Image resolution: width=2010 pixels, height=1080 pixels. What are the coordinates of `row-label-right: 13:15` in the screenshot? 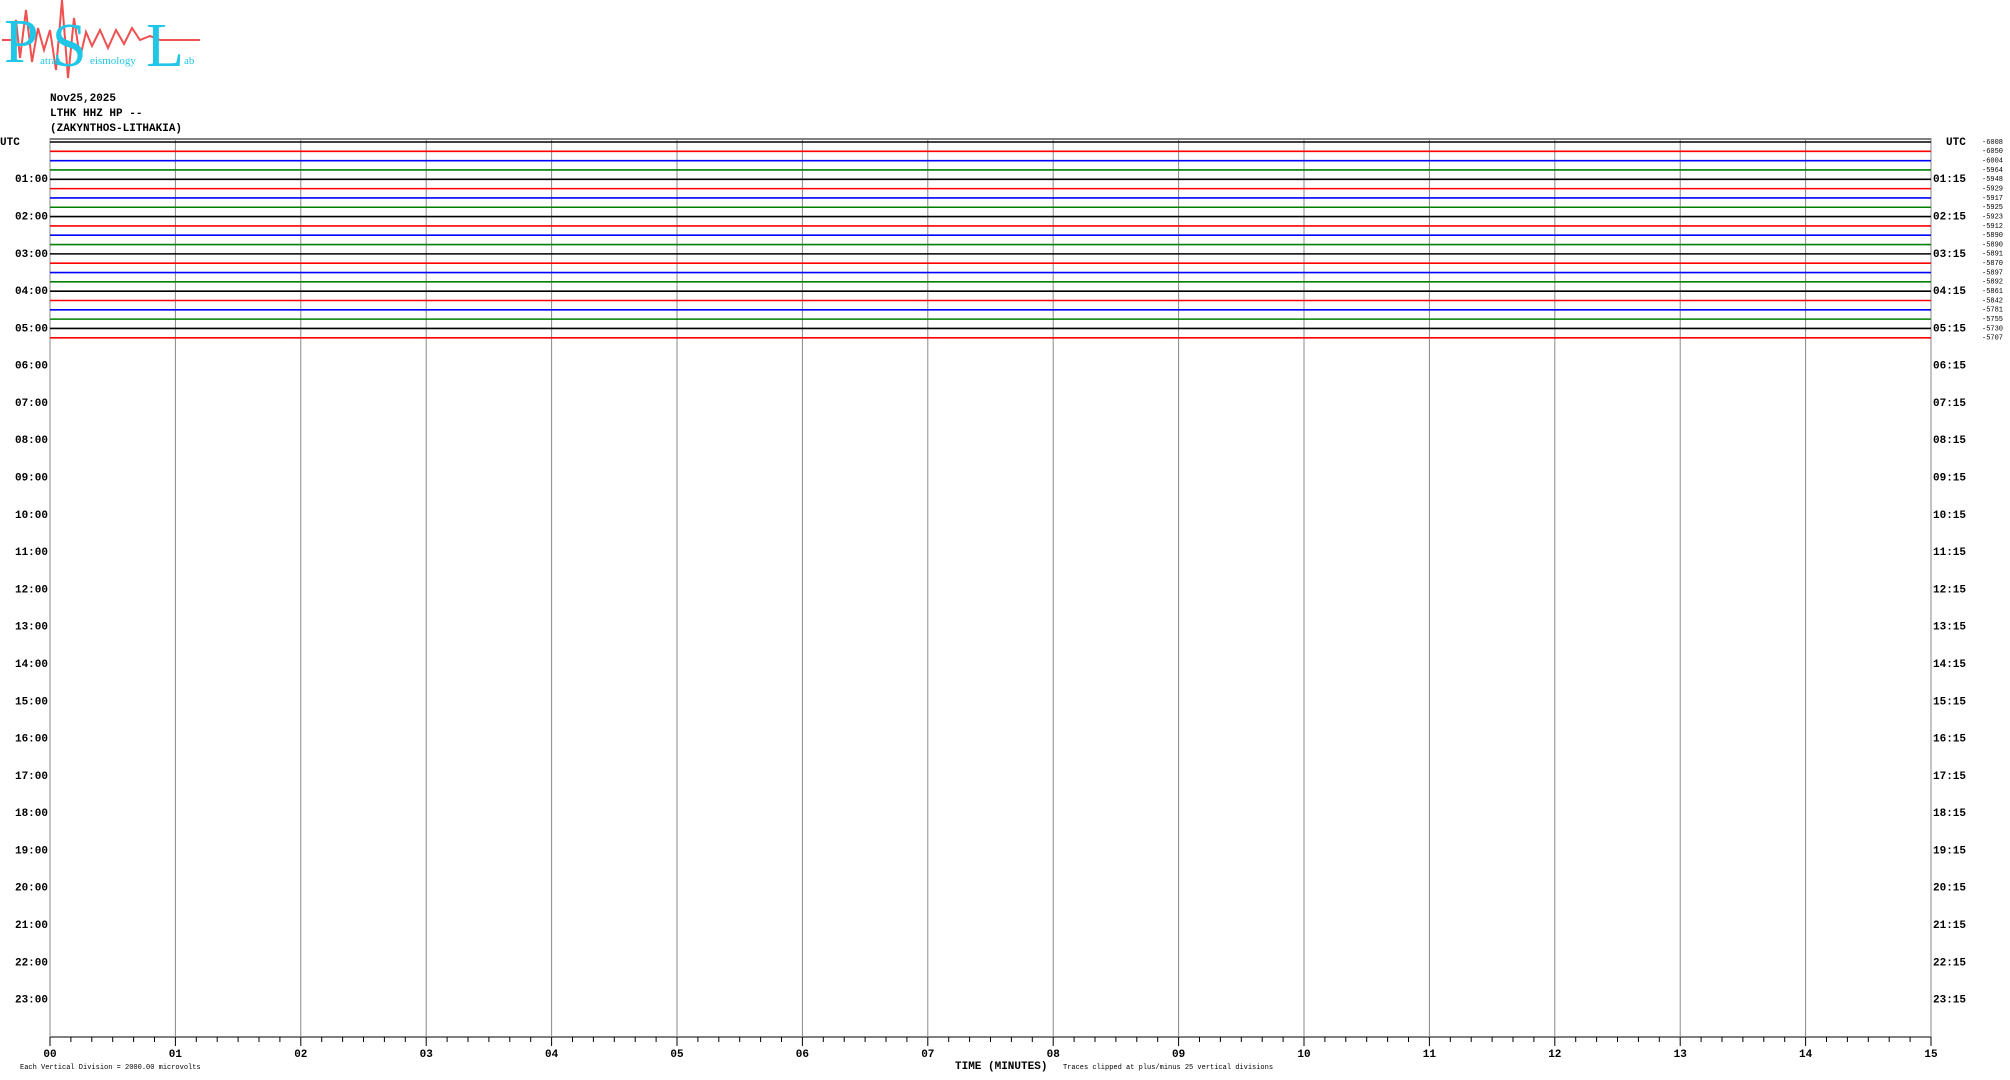 It's located at (1949, 628).